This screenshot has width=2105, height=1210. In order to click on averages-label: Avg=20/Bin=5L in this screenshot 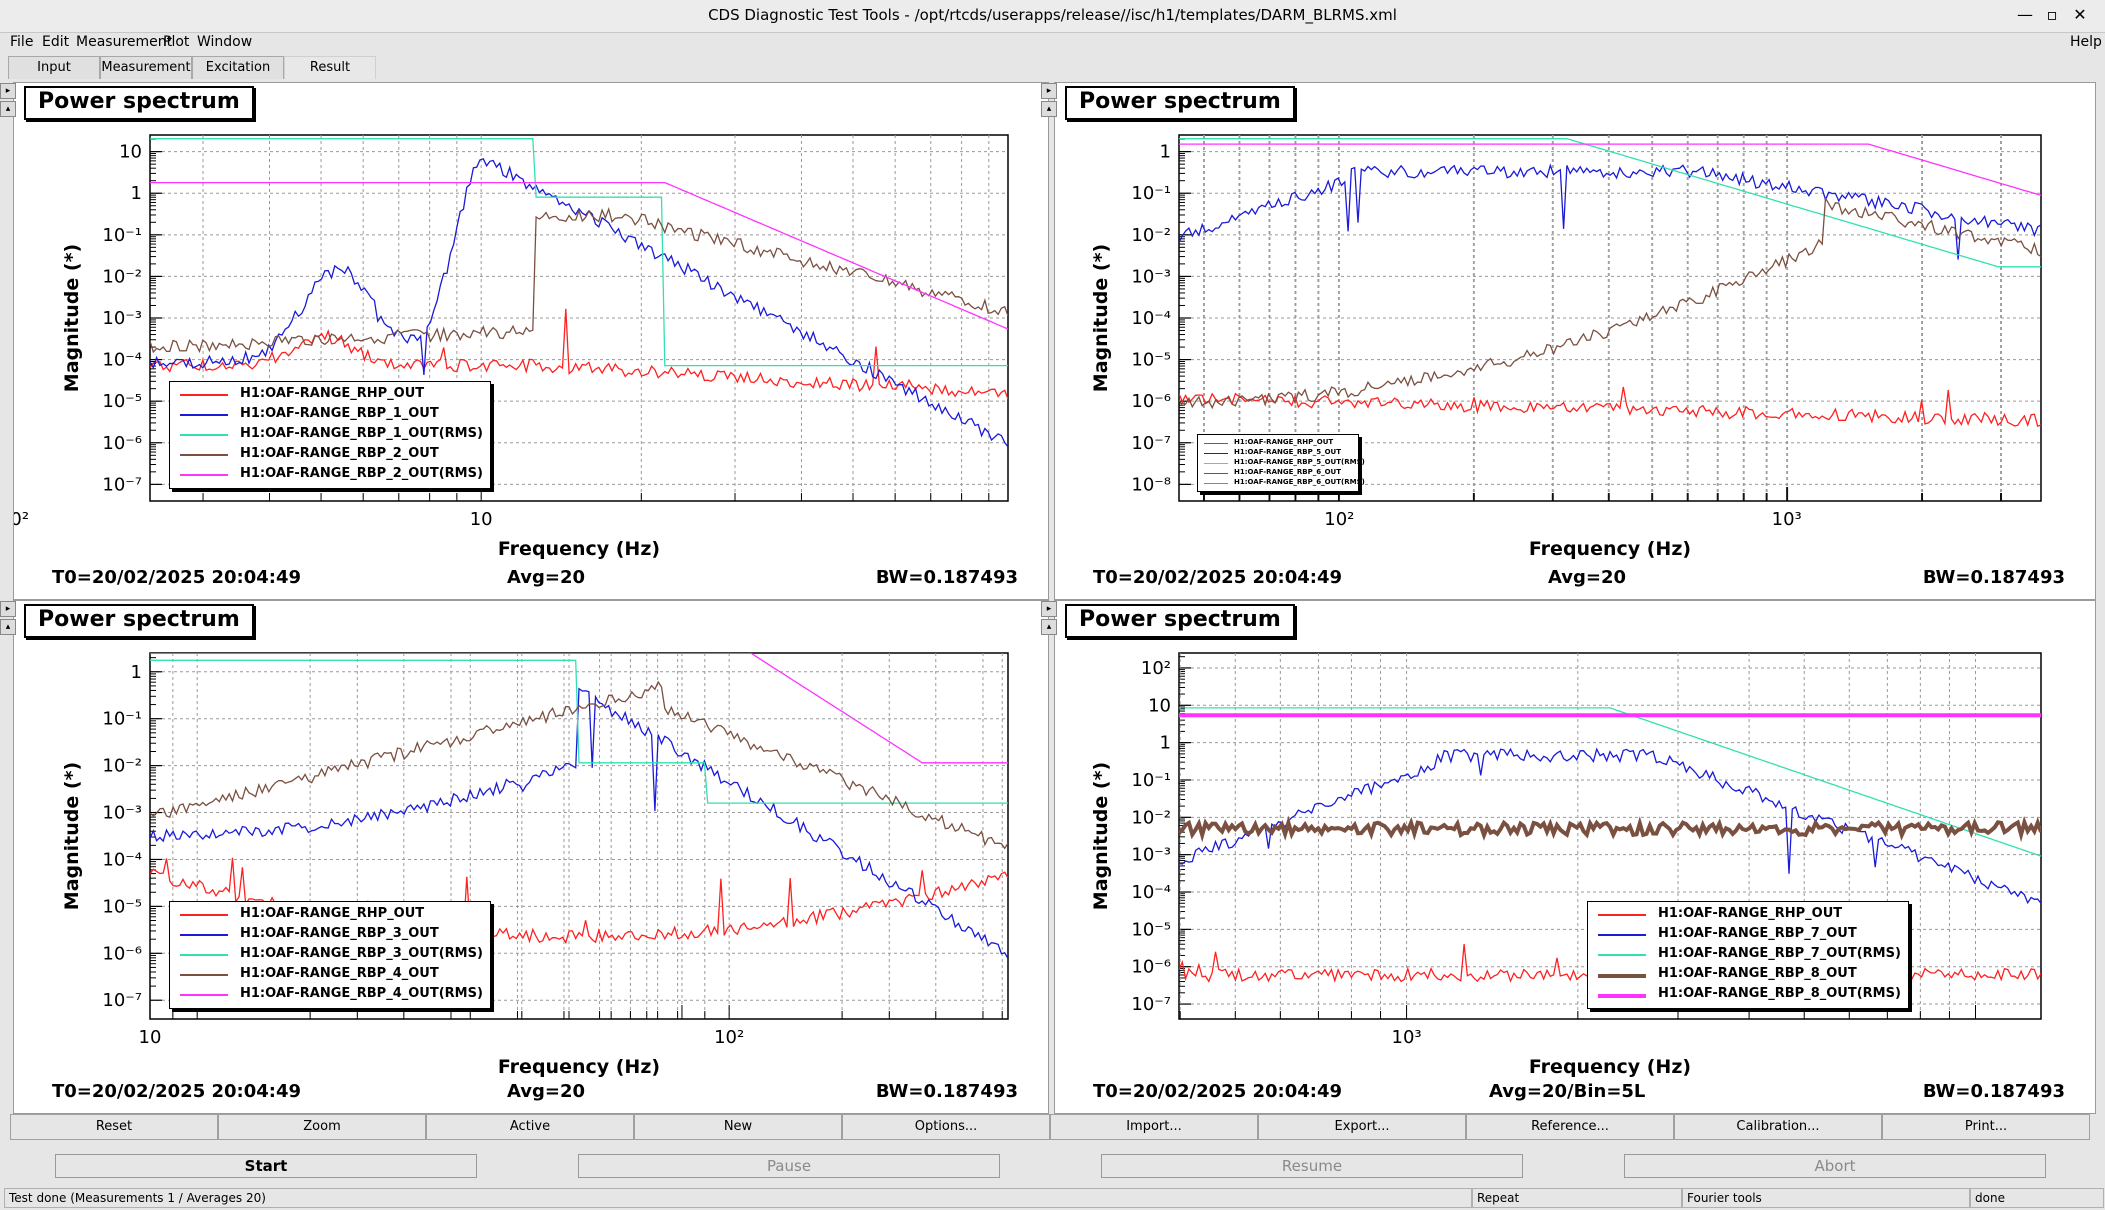, I will do `click(1567, 1091)`.